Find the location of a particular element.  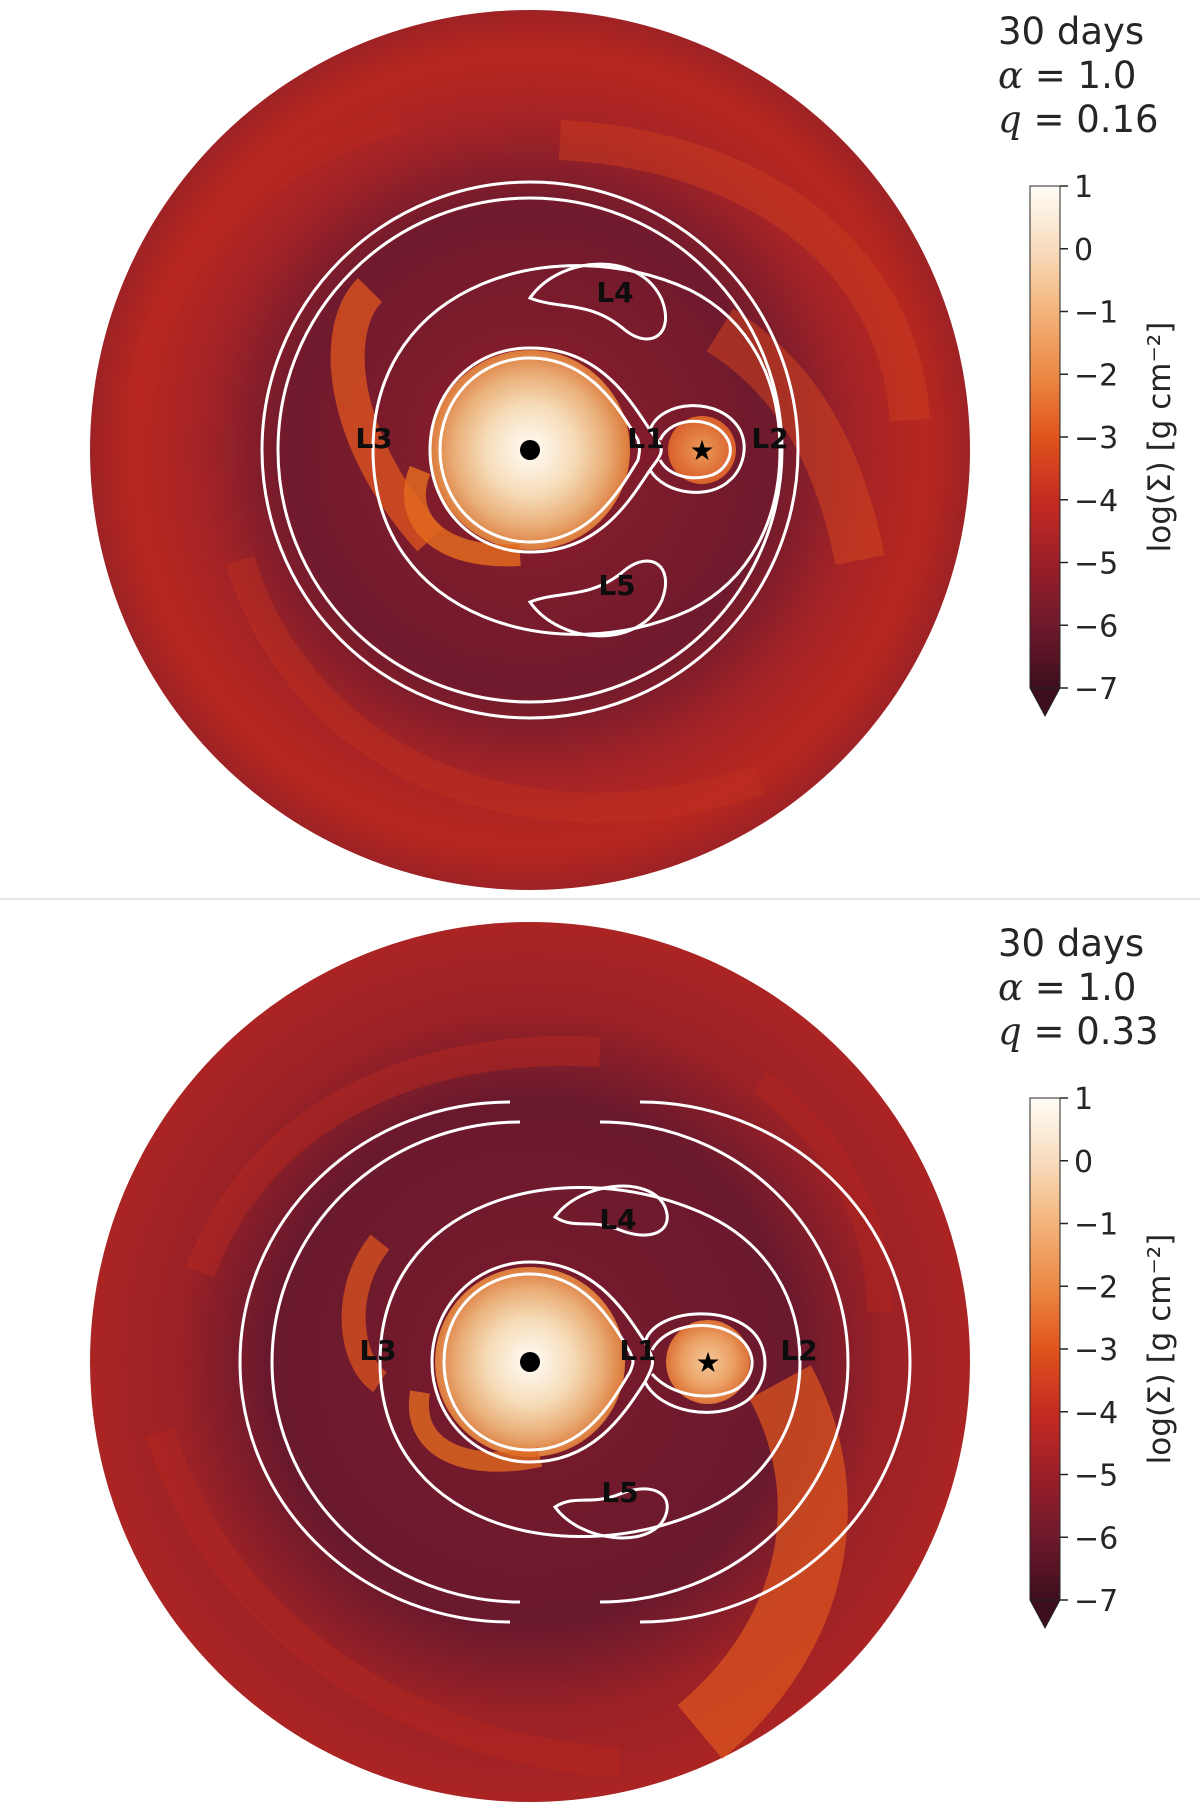

q-label: q = 0.33 is located at coordinates (1078, 1032).